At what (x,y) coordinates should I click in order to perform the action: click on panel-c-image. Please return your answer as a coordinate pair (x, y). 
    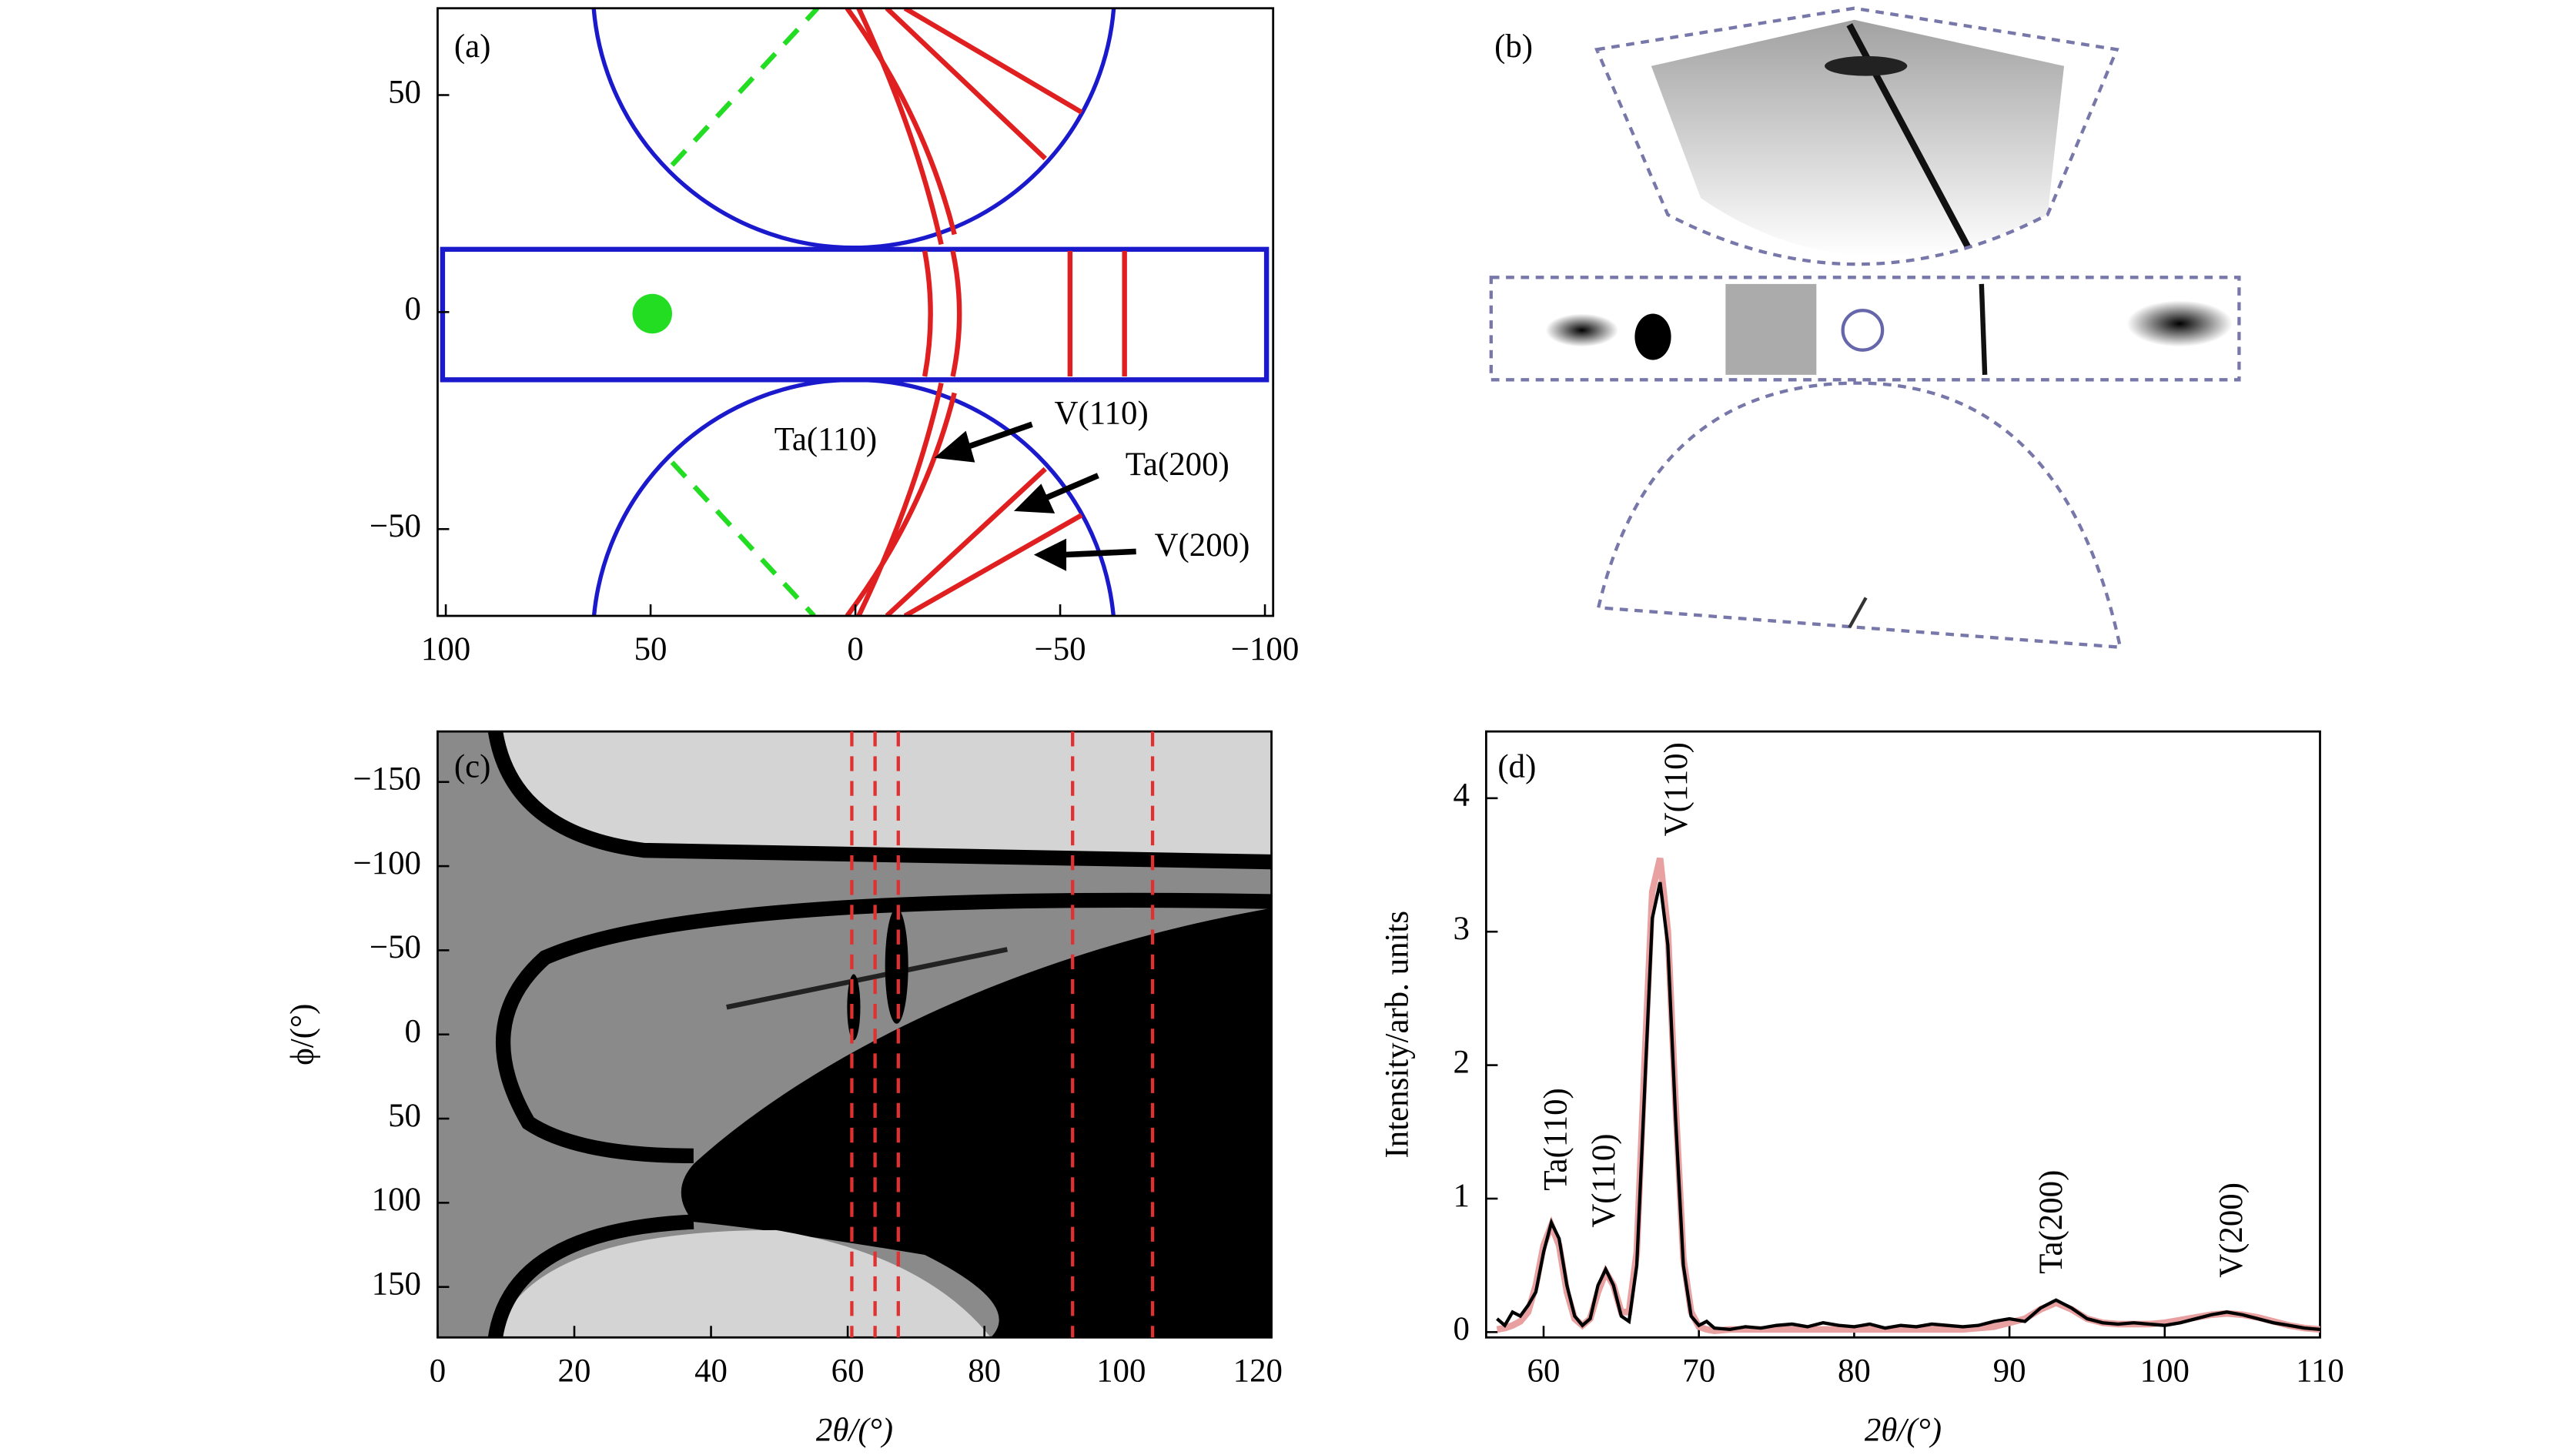
    Looking at the image, I should click on (855, 1034).